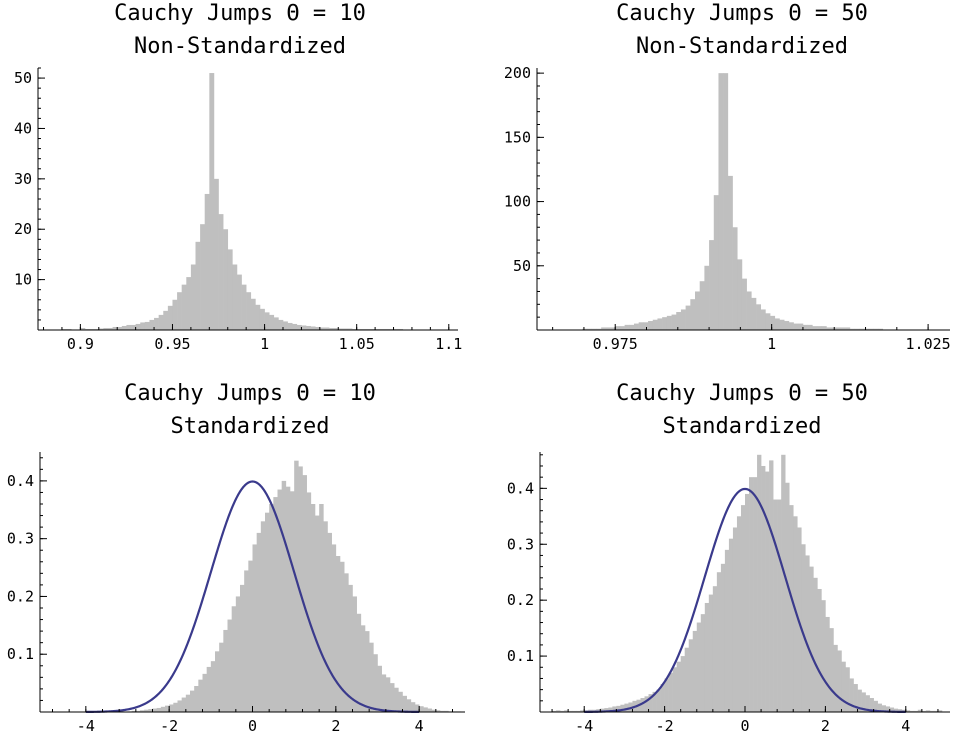  What do you see at coordinates (86, 726) in the screenshot?
I see `x-tick-label: -4` at bounding box center [86, 726].